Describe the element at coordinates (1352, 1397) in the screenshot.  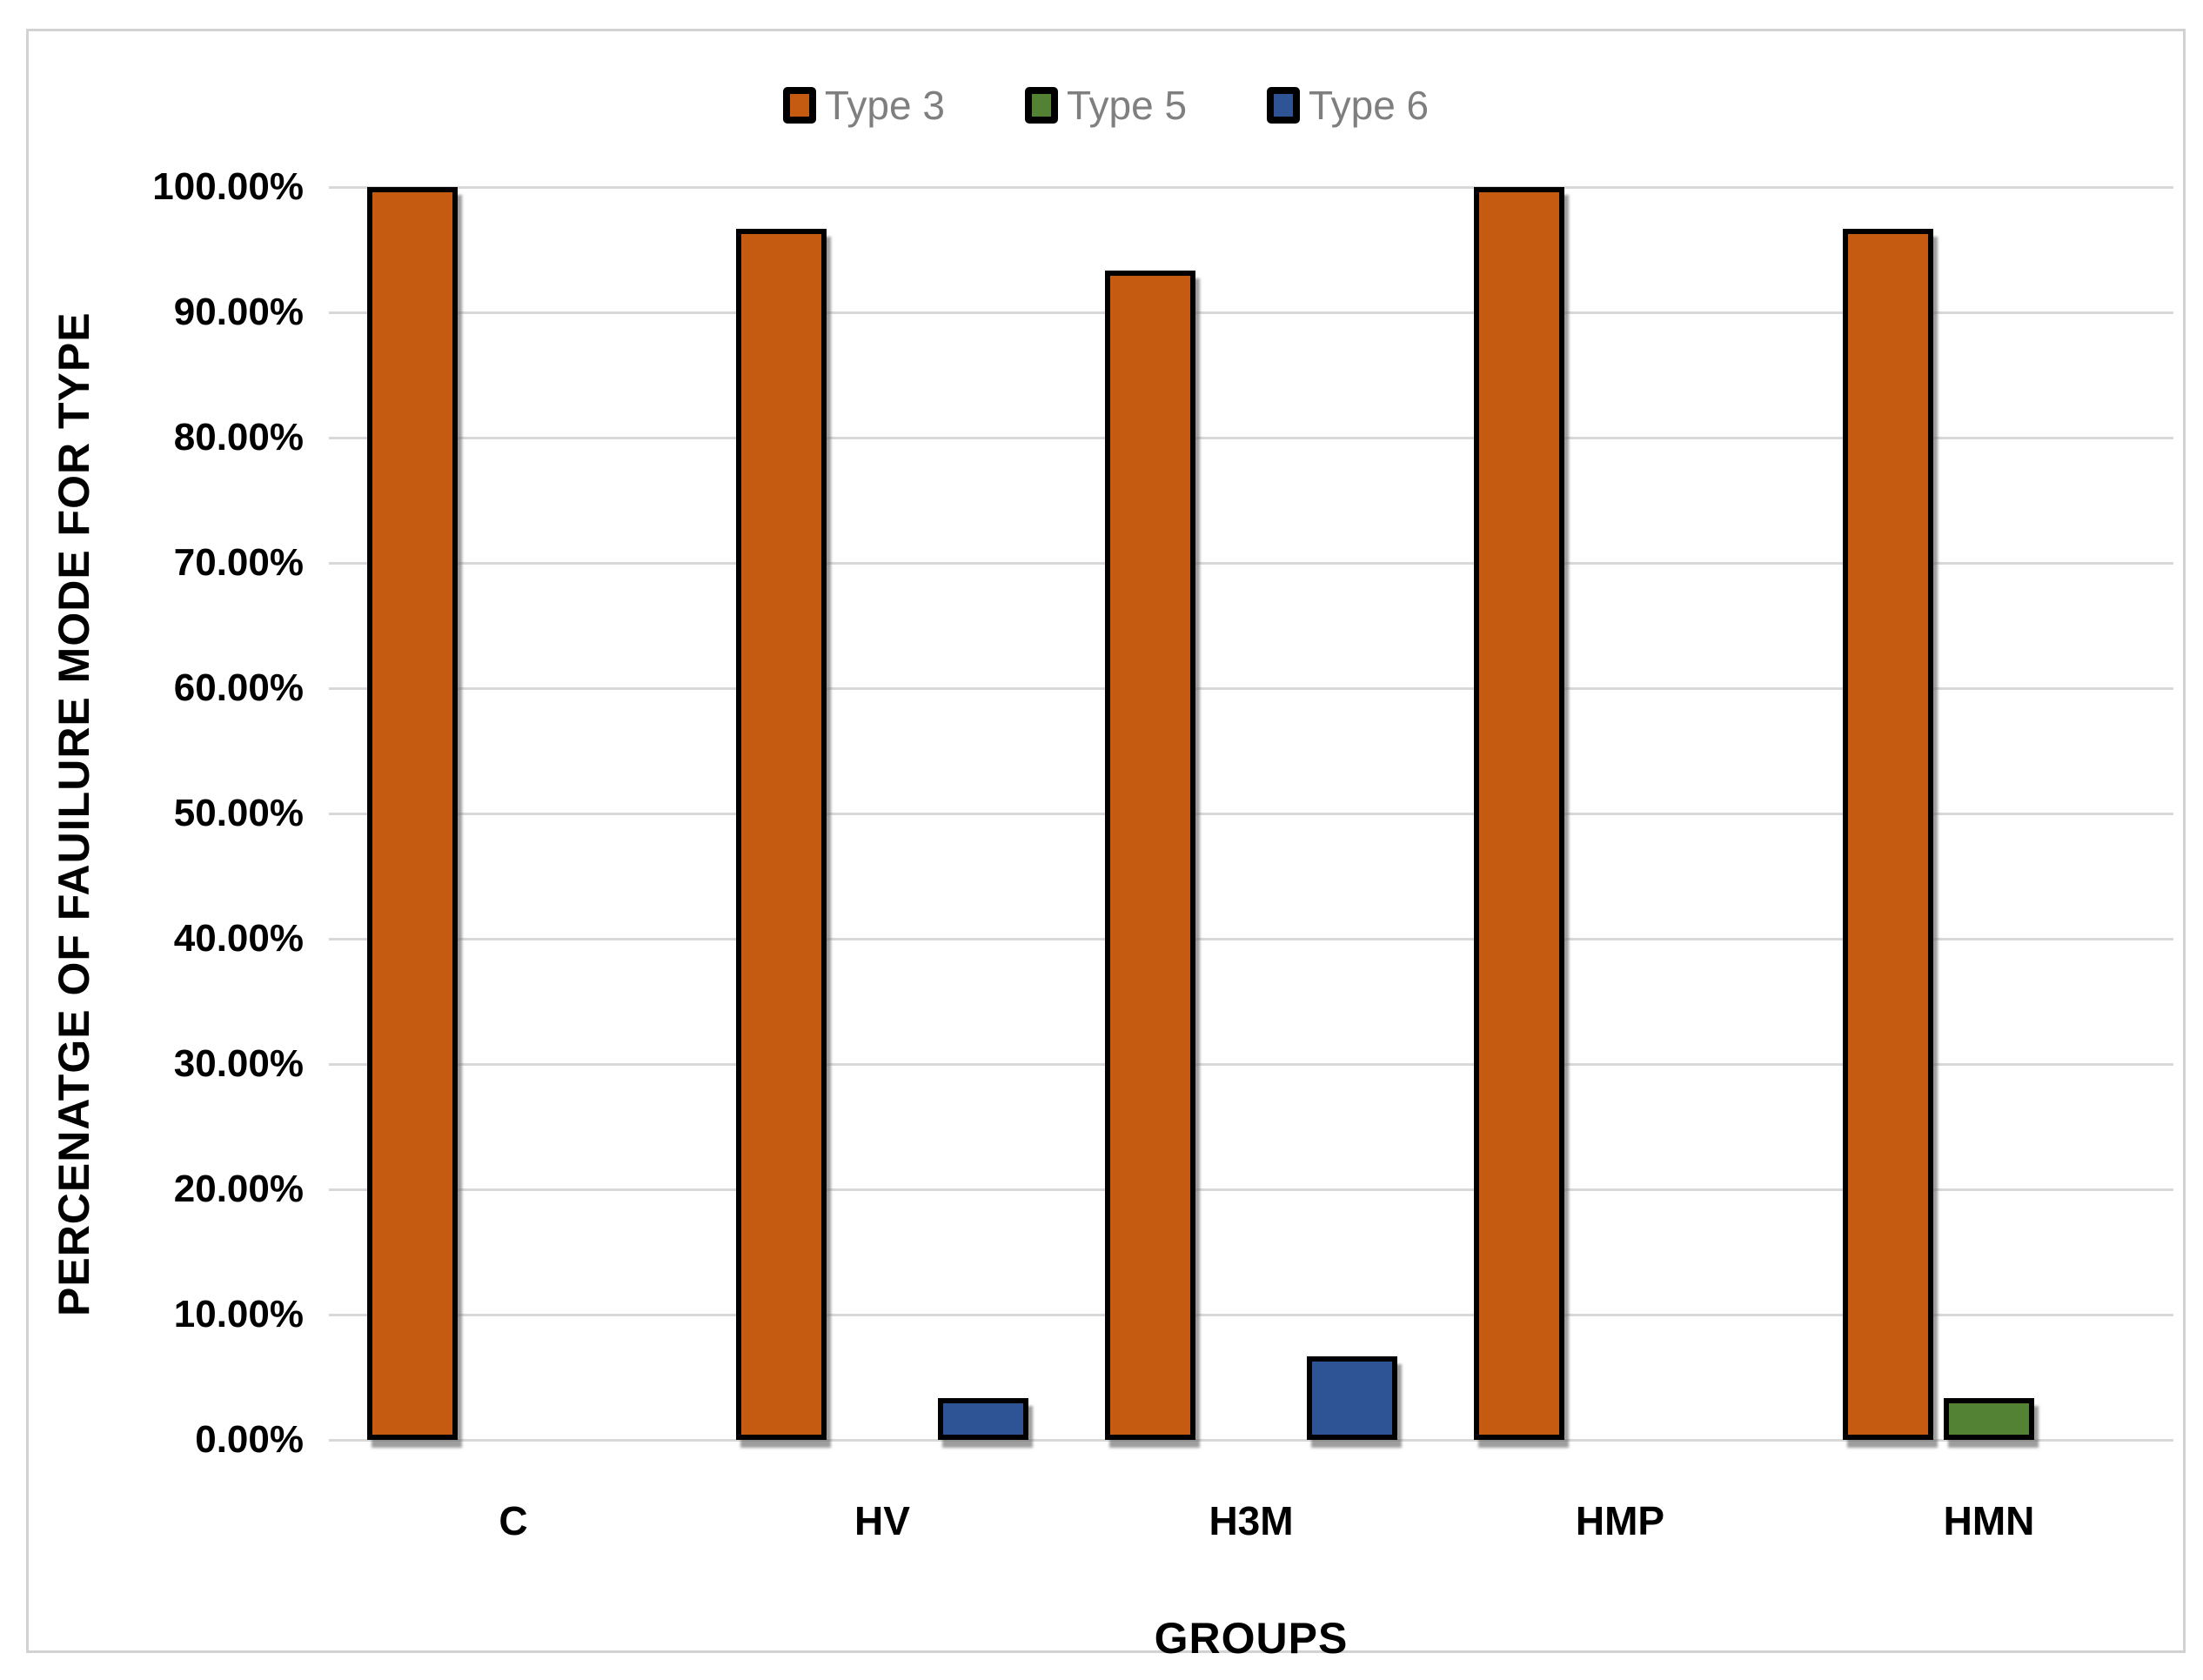
I see `bar-type6-H3M` at that location.